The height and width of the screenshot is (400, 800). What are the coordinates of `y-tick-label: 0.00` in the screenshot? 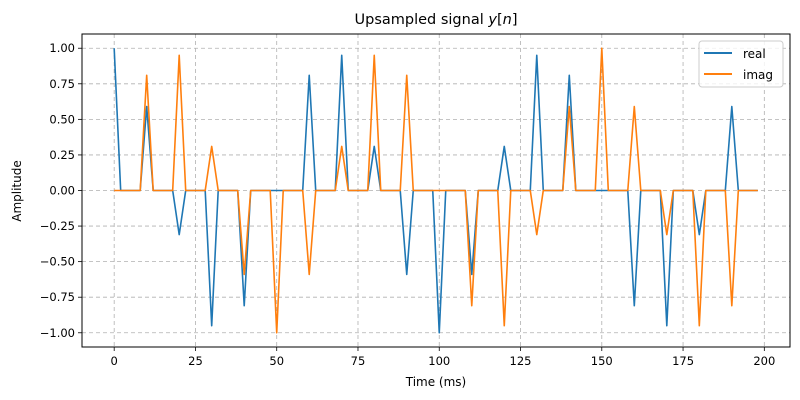 It's located at (62, 191).